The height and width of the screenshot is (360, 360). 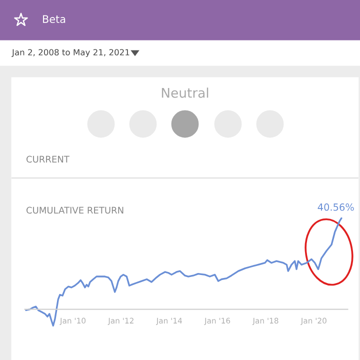 What do you see at coordinates (71, 53) in the screenshot?
I see `chart-subtitle: Jan 2, 2008 to May 21, 2021` at bounding box center [71, 53].